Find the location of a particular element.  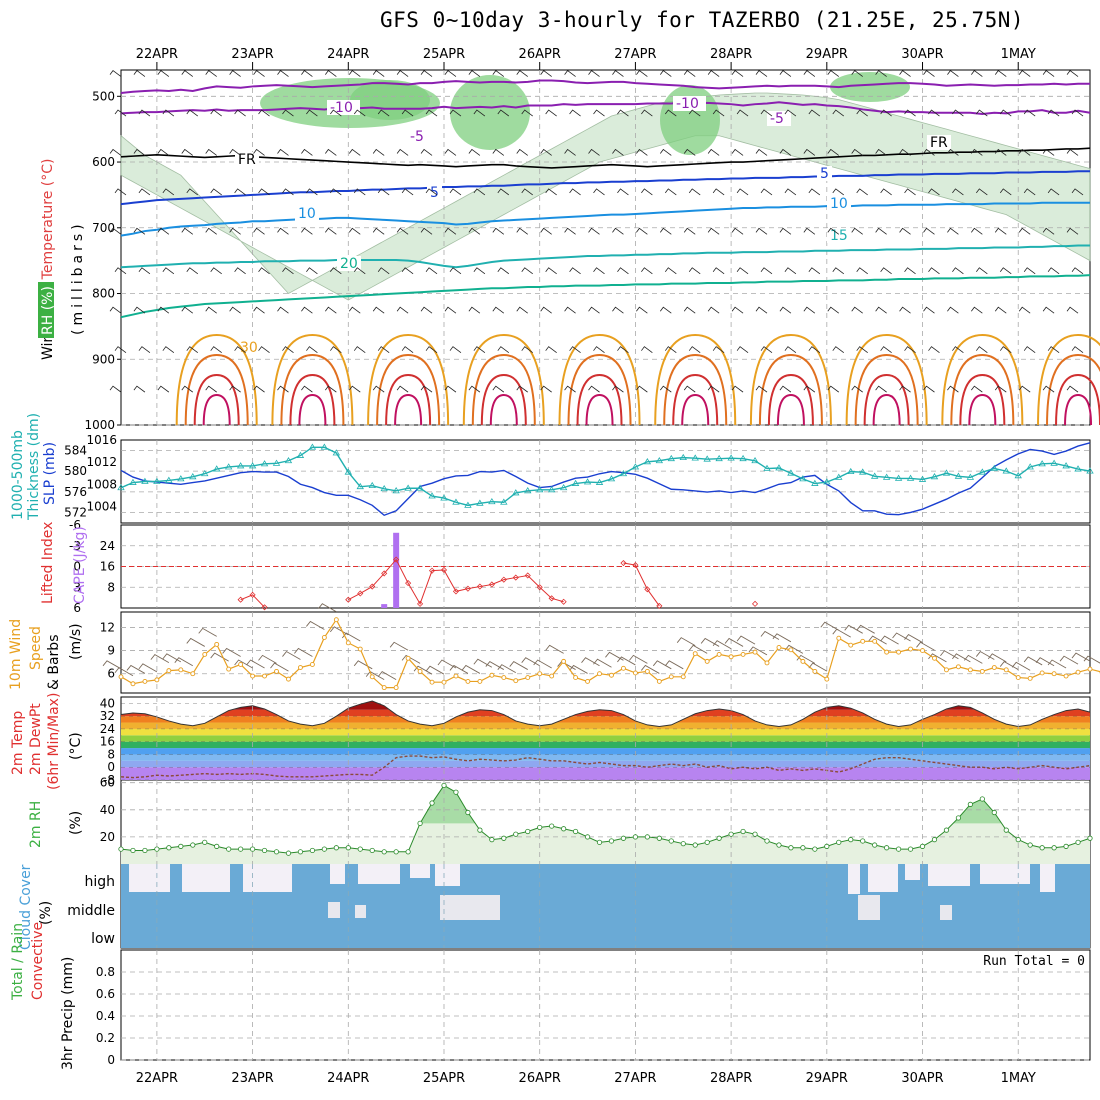

cloud-tick: low is located at coordinates (103, 939).